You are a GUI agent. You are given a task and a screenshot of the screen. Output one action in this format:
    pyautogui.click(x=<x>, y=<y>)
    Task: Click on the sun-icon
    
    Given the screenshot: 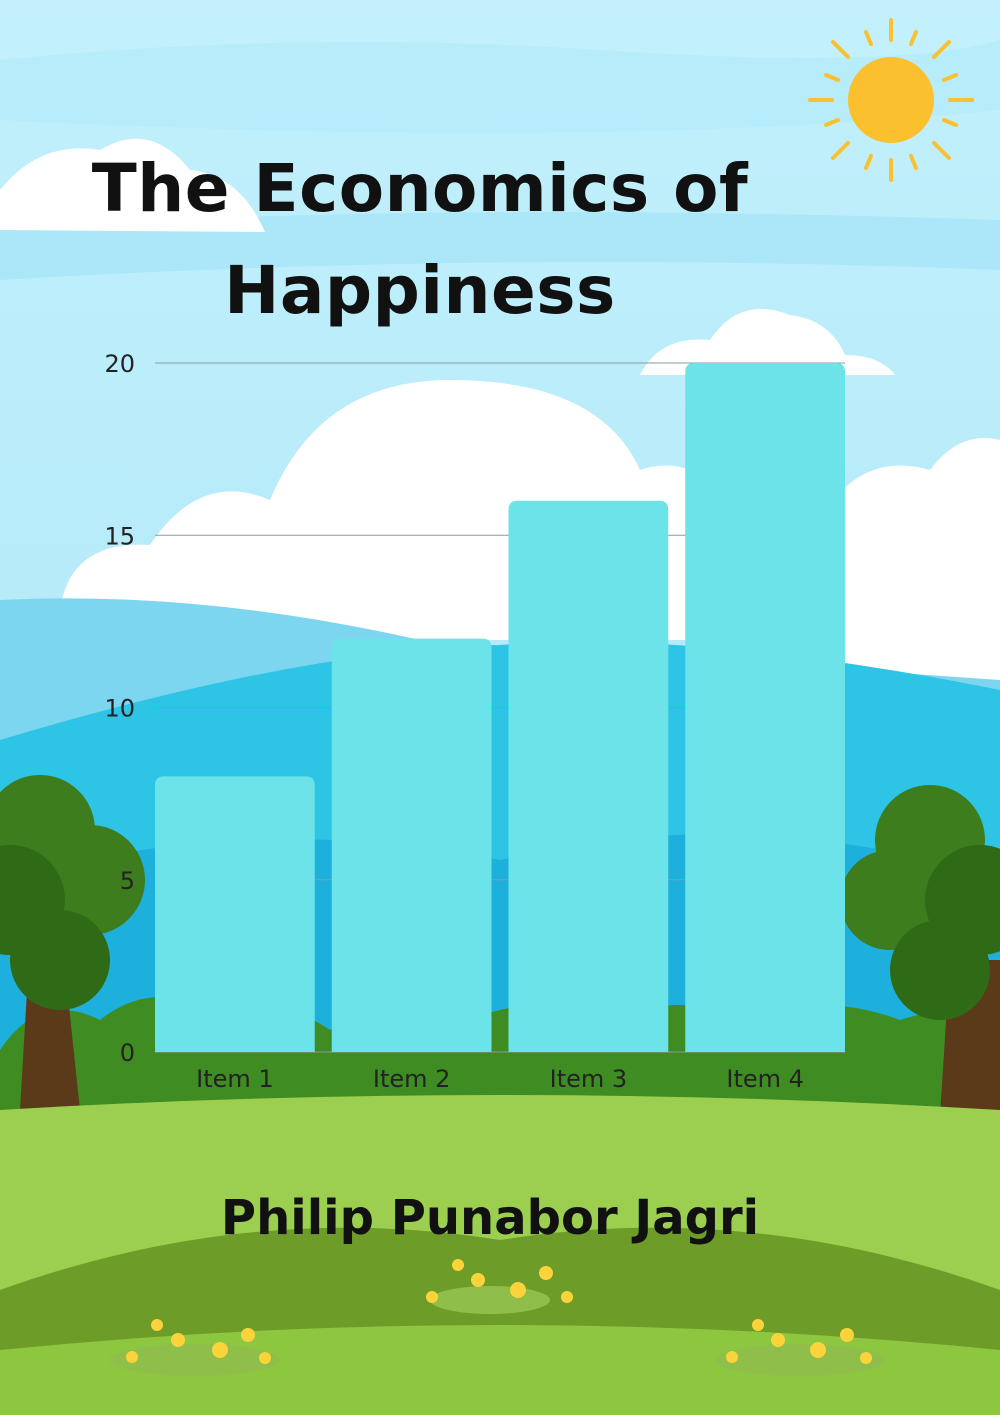 What is the action you would take?
    pyautogui.click(x=891, y=100)
    